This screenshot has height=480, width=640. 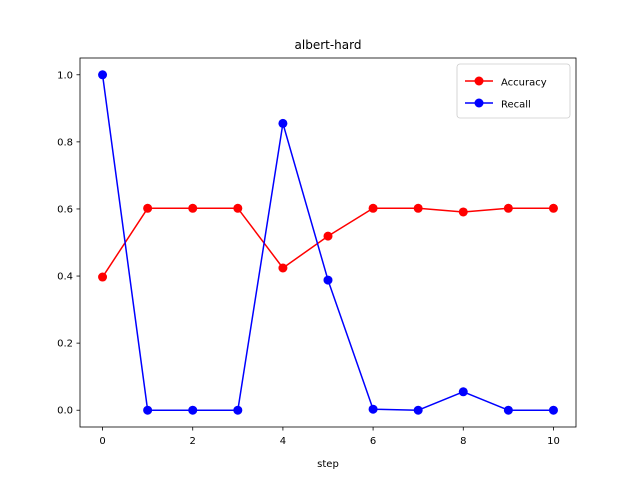 I want to click on y-tick-label: 0.2, so click(x=65, y=344).